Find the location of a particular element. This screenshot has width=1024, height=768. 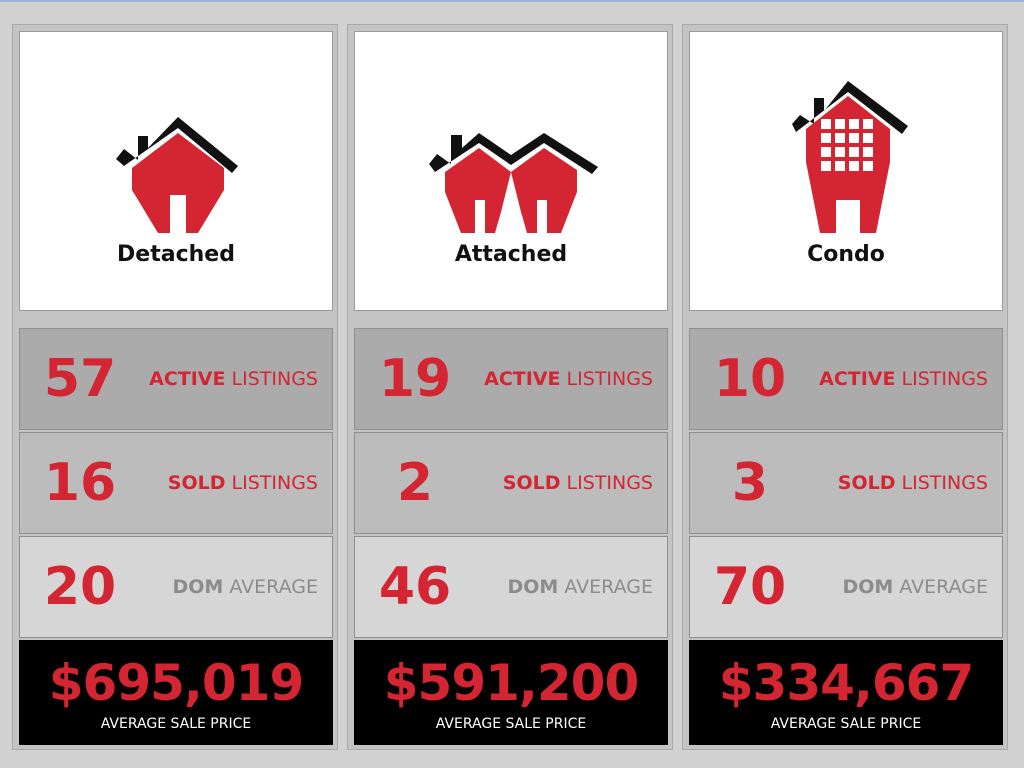

active-listings-row: 57 ACTIVE LISTINGS is located at coordinates (176, 379).